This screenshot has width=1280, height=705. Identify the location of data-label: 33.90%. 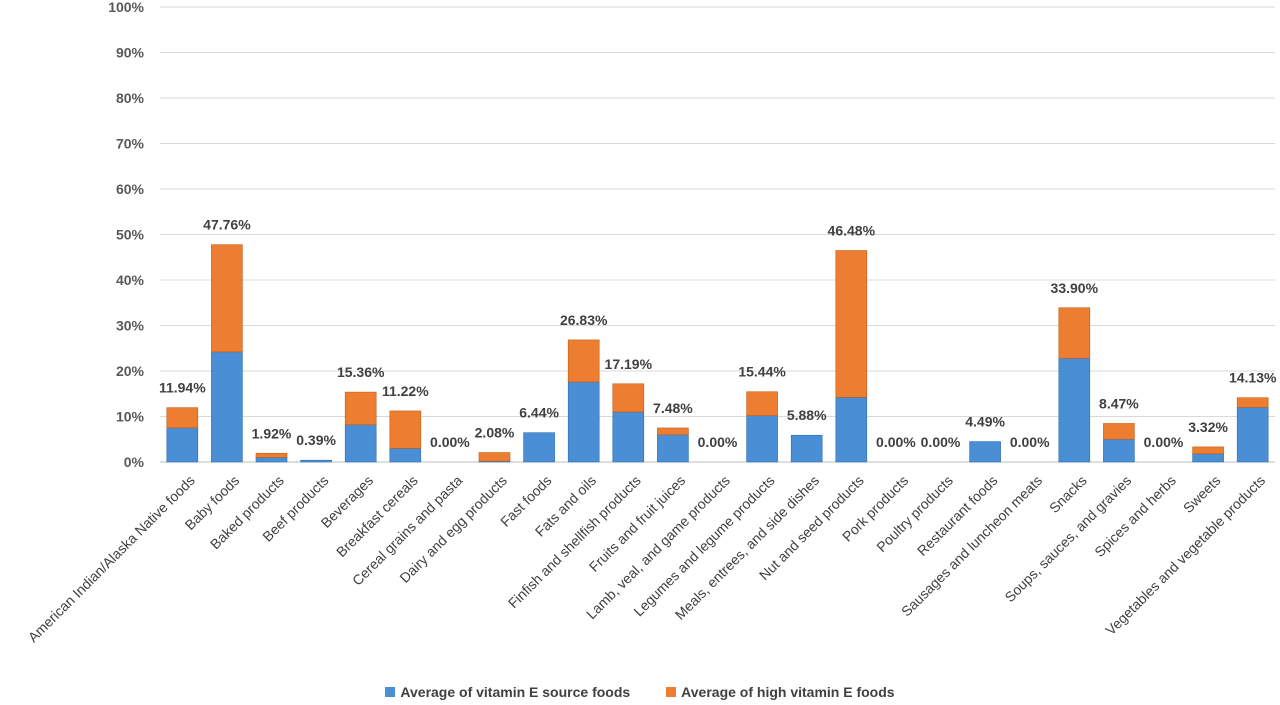
(1075, 288).